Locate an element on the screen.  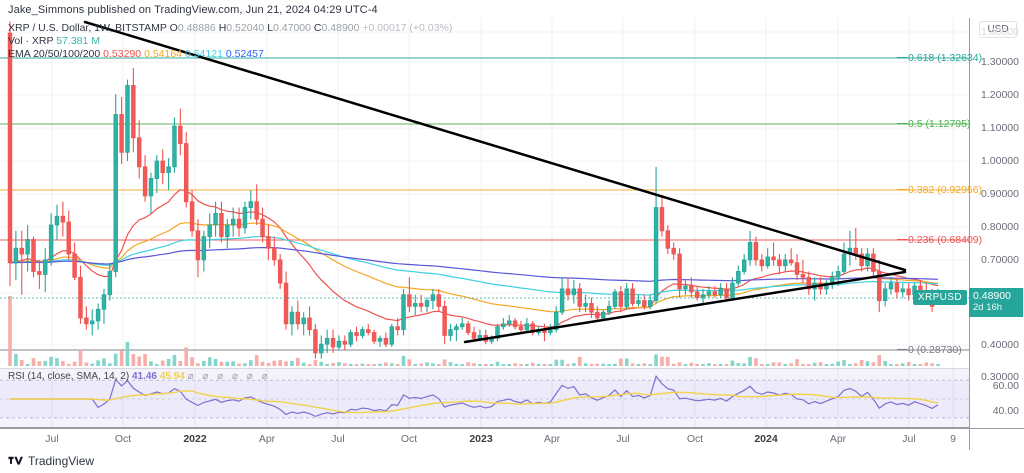
price-axis-tick: 0.70000 is located at coordinates (1000, 260).